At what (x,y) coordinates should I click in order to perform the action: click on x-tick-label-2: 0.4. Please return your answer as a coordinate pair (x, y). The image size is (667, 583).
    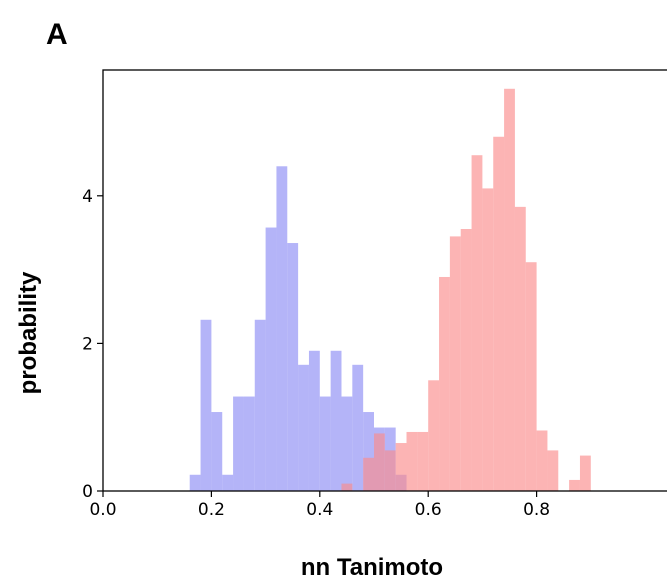
    Looking at the image, I should click on (319, 510).